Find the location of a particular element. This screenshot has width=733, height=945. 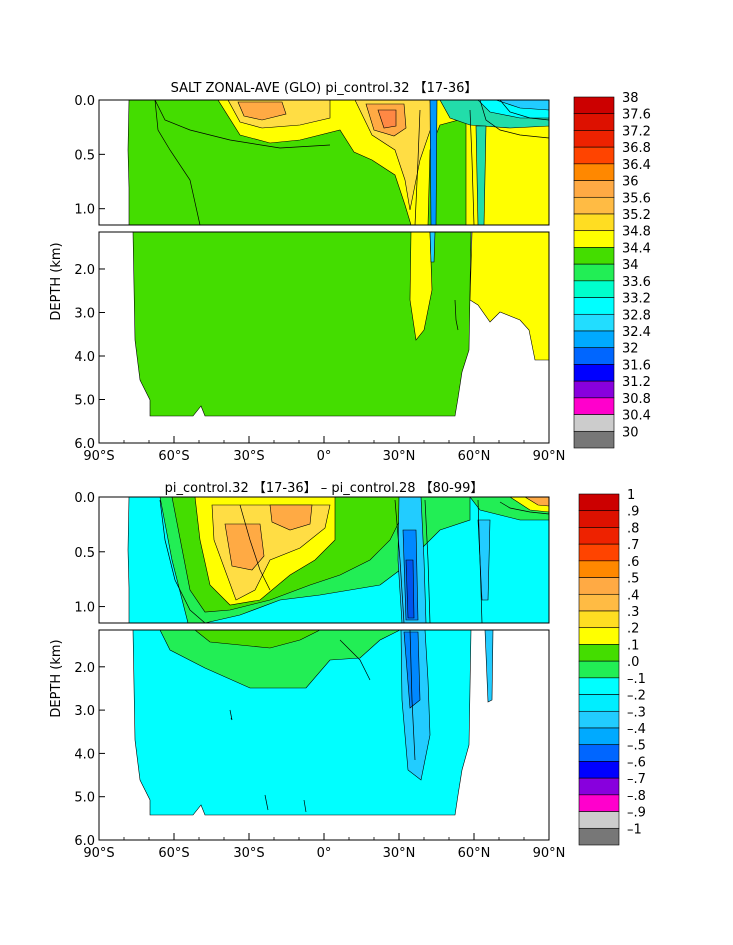

y-tick-label: 1.0 is located at coordinates (84, 608).